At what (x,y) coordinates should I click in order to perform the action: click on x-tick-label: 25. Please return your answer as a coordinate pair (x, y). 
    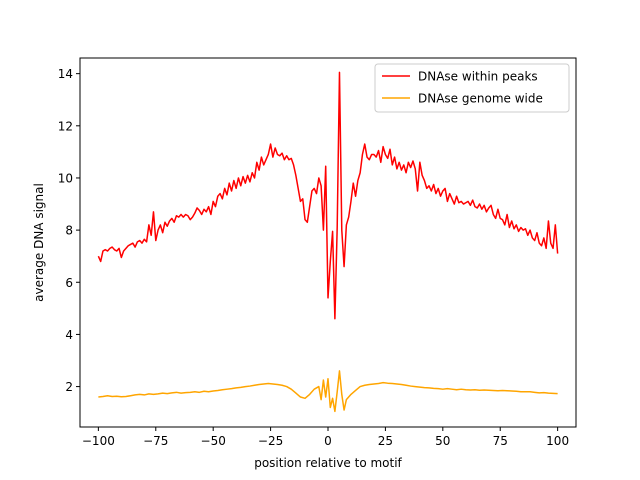
    Looking at the image, I should click on (385, 441).